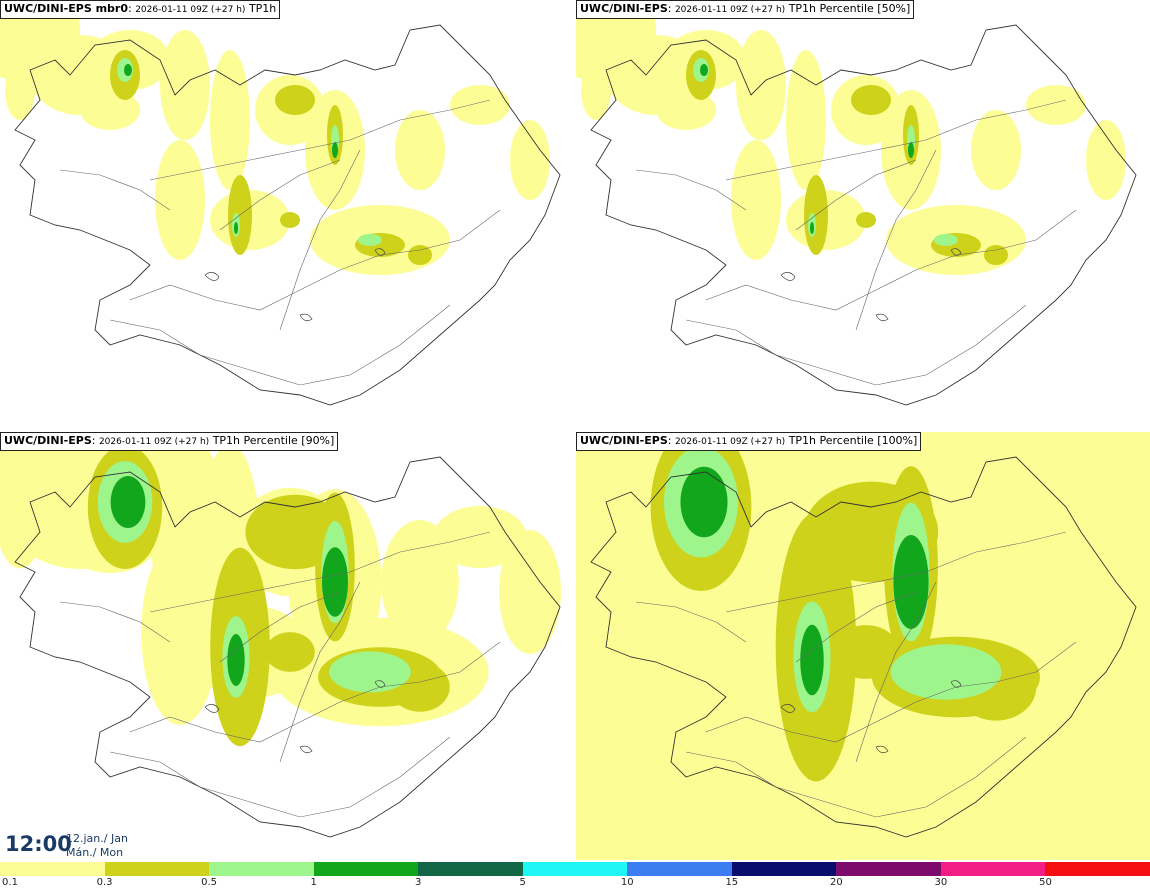 The height and width of the screenshot is (891, 1150). What do you see at coordinates (836, 882) in the screenshot?
I see `colorbar-label: 20` at bounding box center [836, 882].